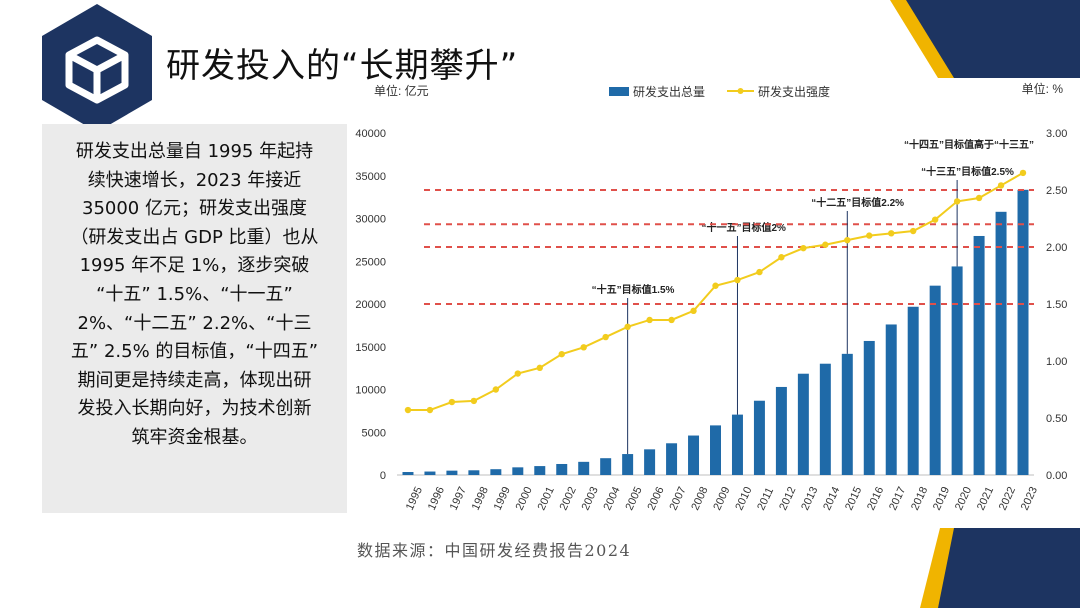 The width and height of the screenshot is (1080, 608). I want to click on x-tick-1996: 1996, so click(436, 498).